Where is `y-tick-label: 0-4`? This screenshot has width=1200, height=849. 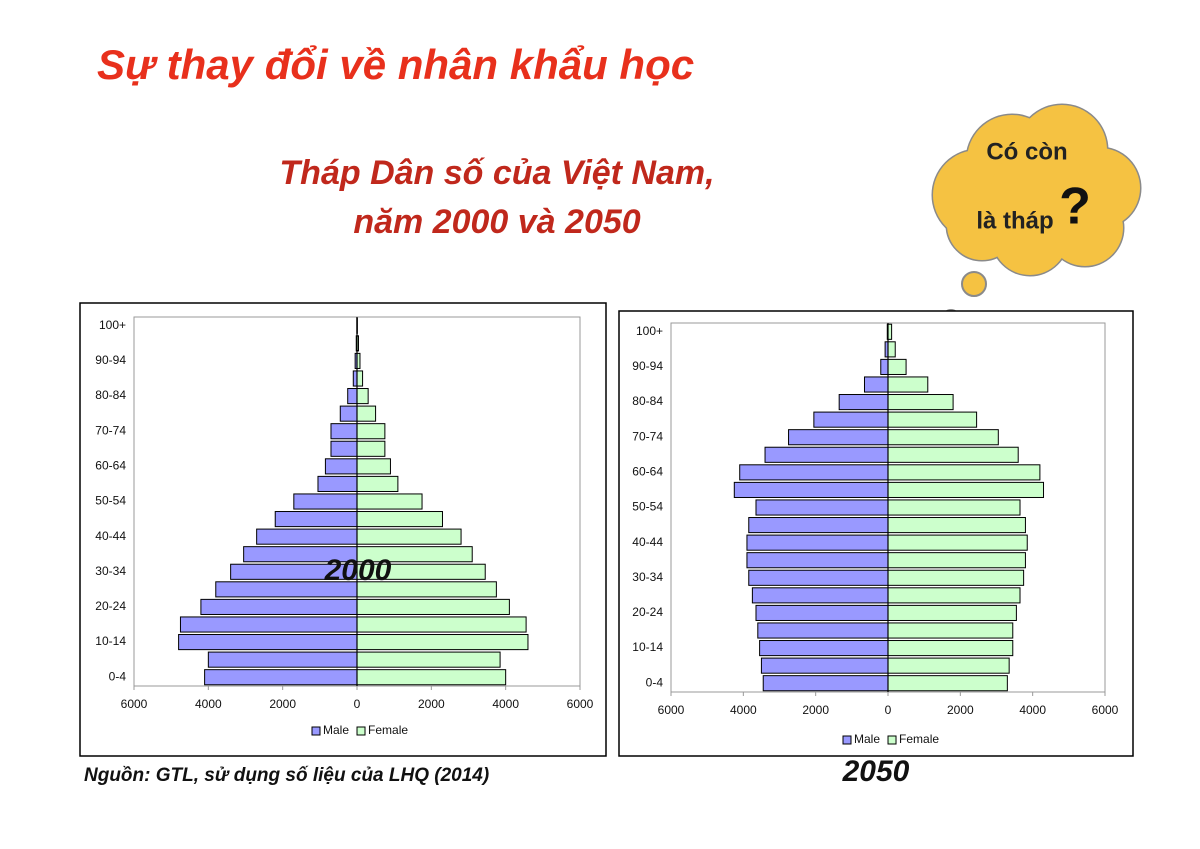 y-tick-label: 0-4 is located at coordinates (655, 682).